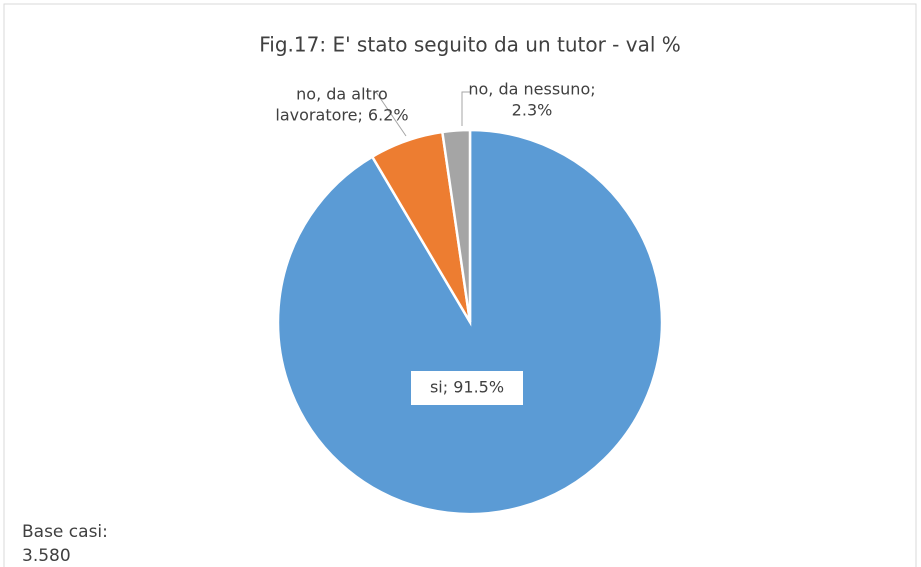 The width and height of the screenshot is (921, 567). I want to click on pie-slice, so click(456, 225).